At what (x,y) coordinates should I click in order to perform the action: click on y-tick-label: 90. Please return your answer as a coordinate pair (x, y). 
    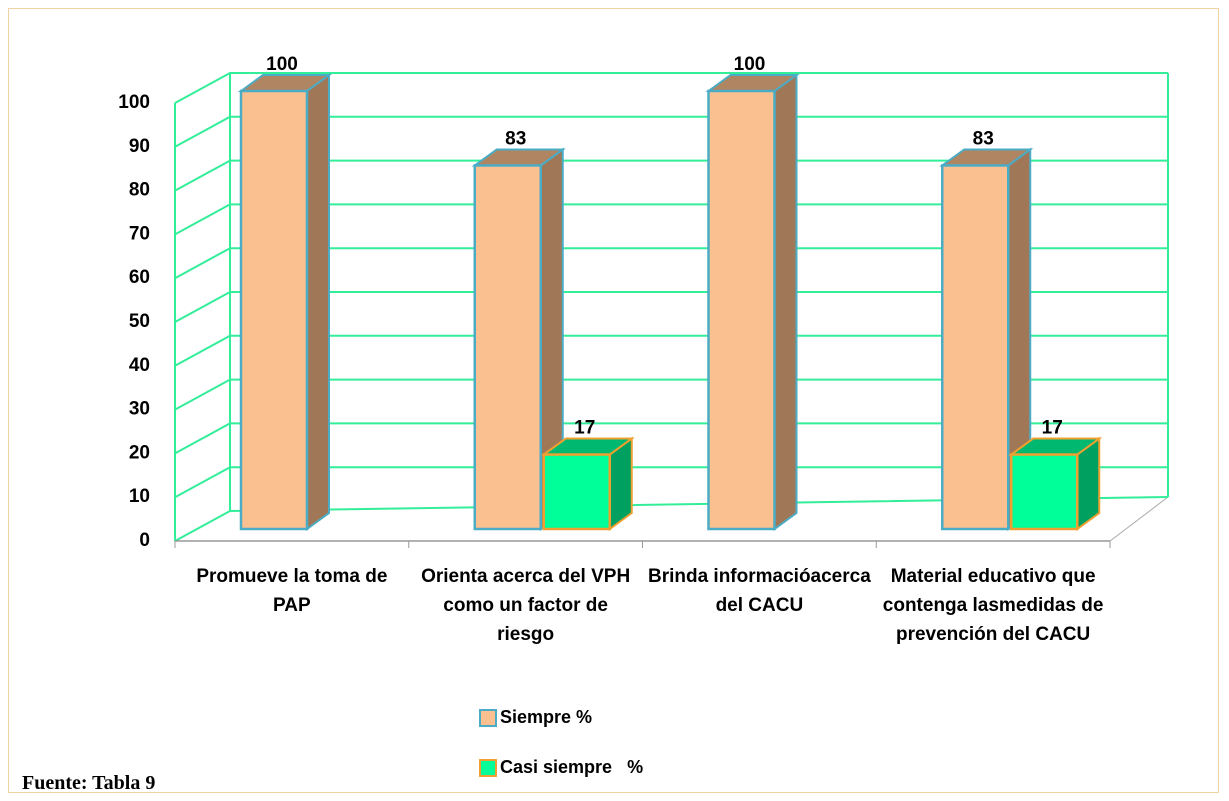
    Looking at the image, I should click on (139, 146).